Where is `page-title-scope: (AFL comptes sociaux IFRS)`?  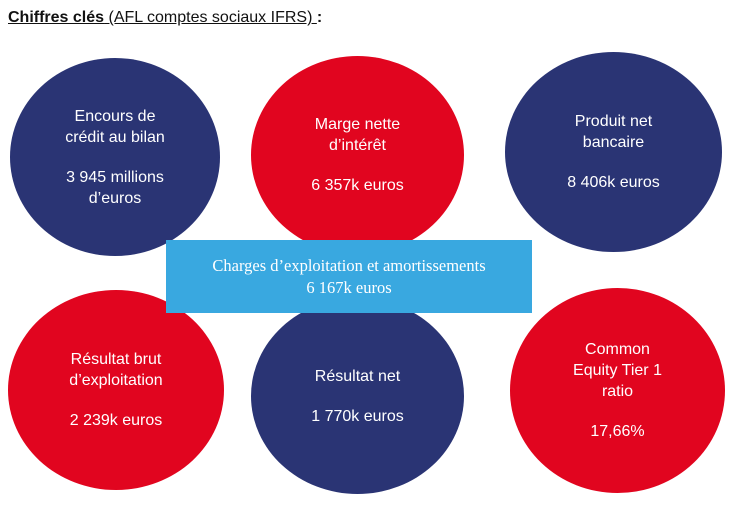 page-title-scope: (AFL comptes sociaux IFRS) is located at coordinates (210, 17).